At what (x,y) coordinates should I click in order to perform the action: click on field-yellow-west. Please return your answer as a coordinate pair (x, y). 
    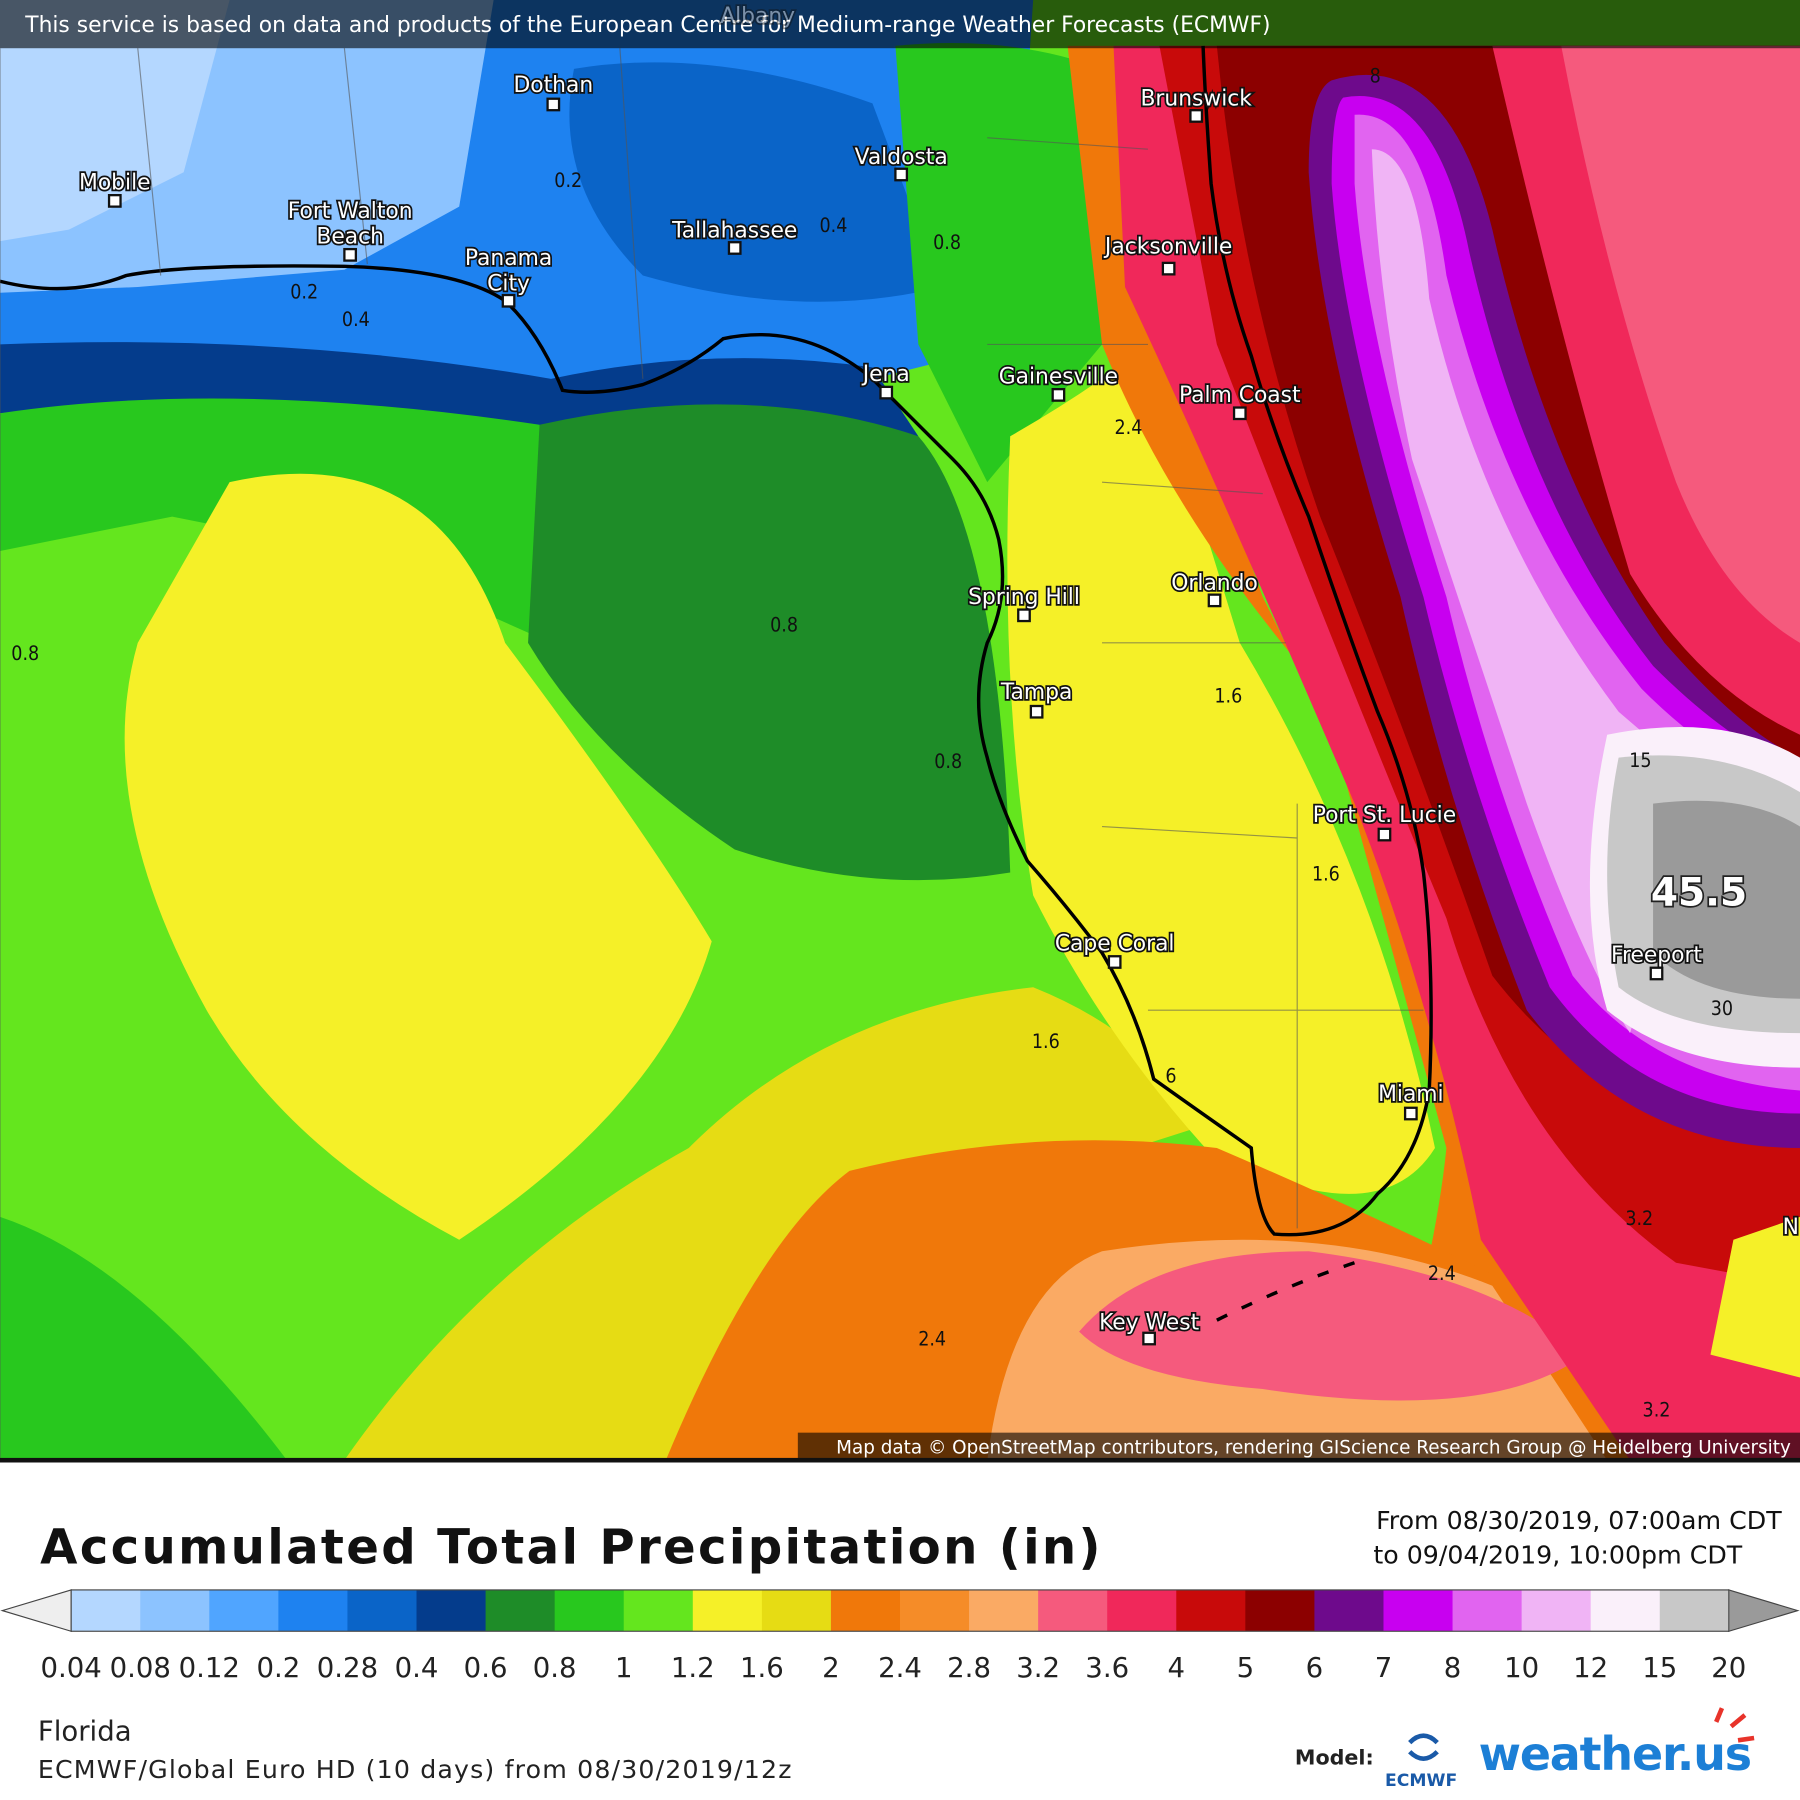
    Looking at the image, I should click on (418, 856).